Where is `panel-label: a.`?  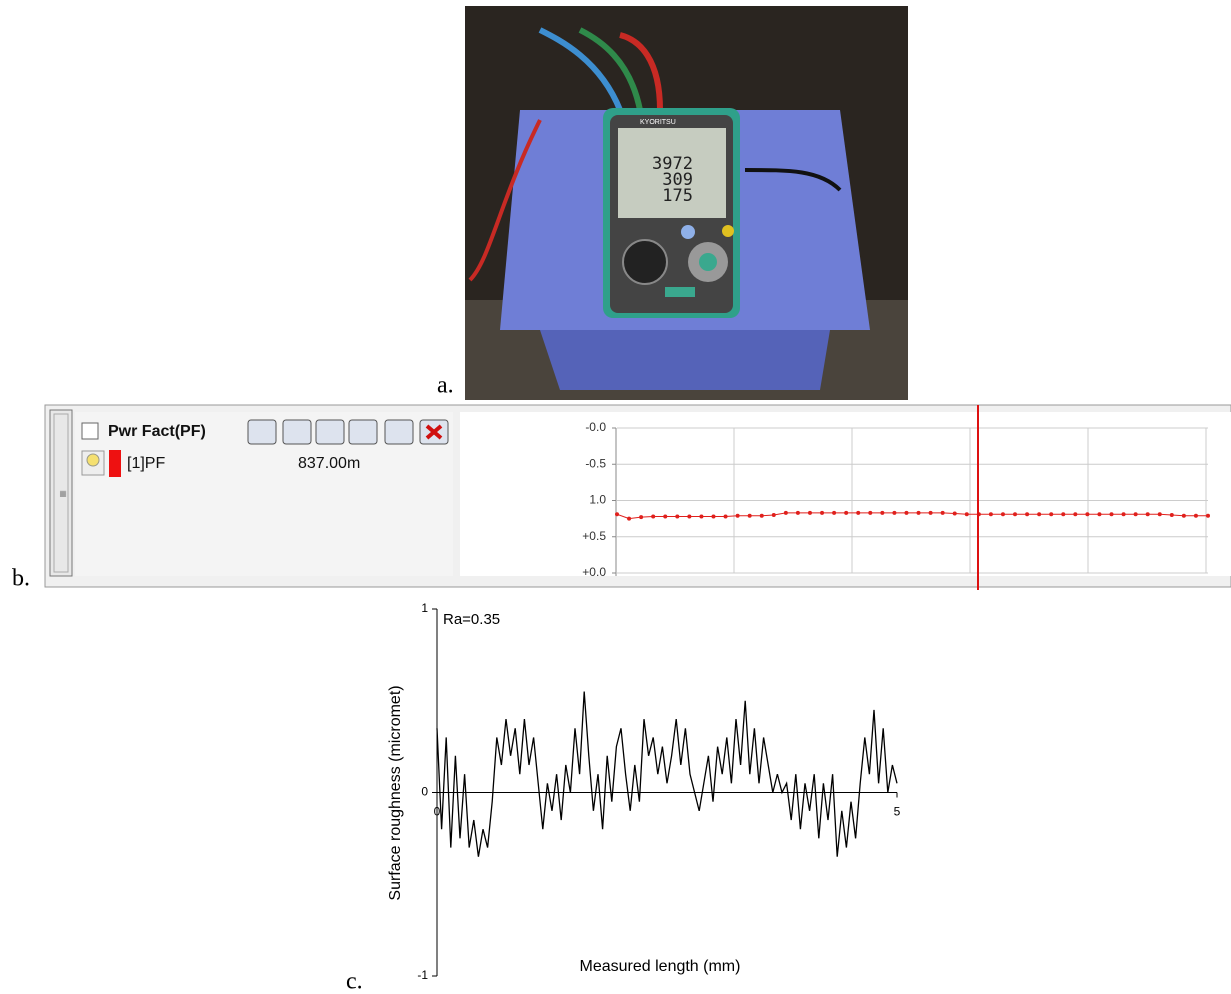 panel-label: a. is located at coordinates (445, 386).